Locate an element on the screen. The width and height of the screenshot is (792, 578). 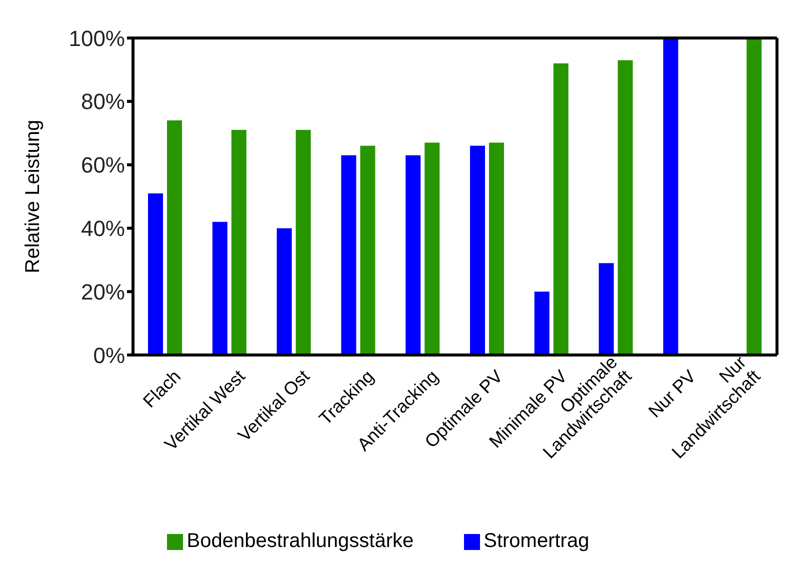
legend-label: Bodenbestrahlungsstärke is located at coordinates (300, 541).